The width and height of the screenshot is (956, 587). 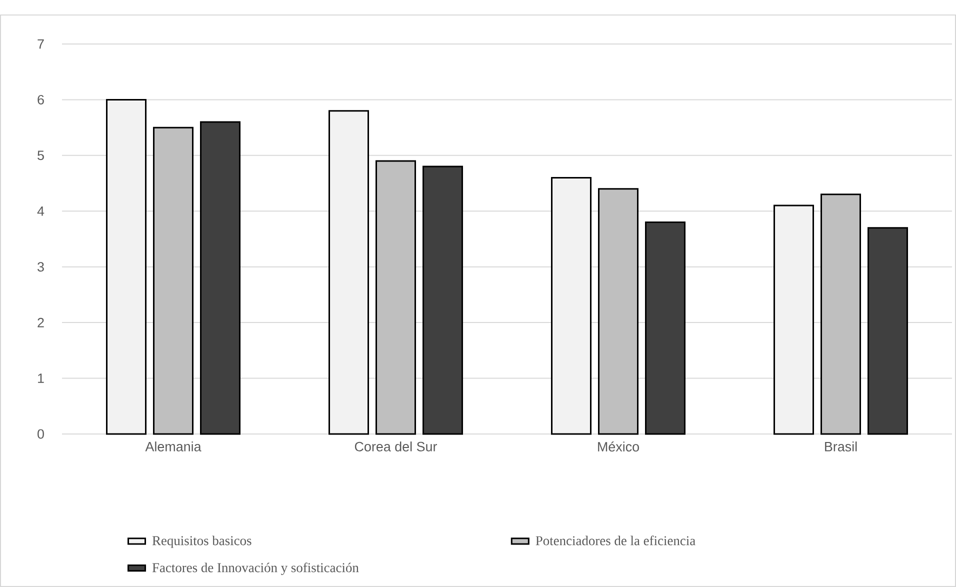 I want to click on legend-label: Requisitos basicos, so click(x=202, y=542).